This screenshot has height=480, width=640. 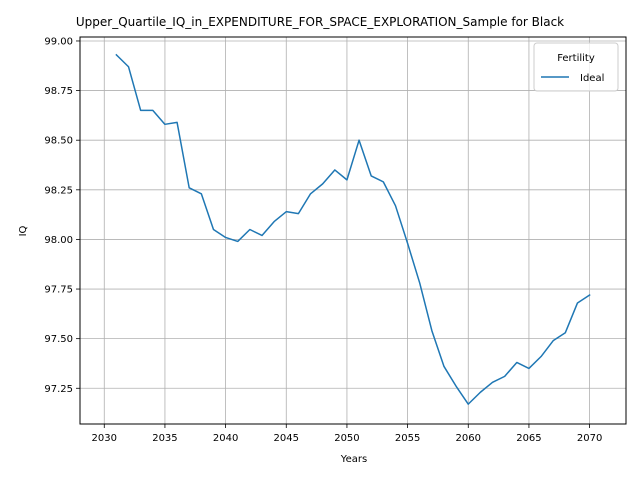 I want to click on y-tick-label: 97.75, so click(x=58, y=290).